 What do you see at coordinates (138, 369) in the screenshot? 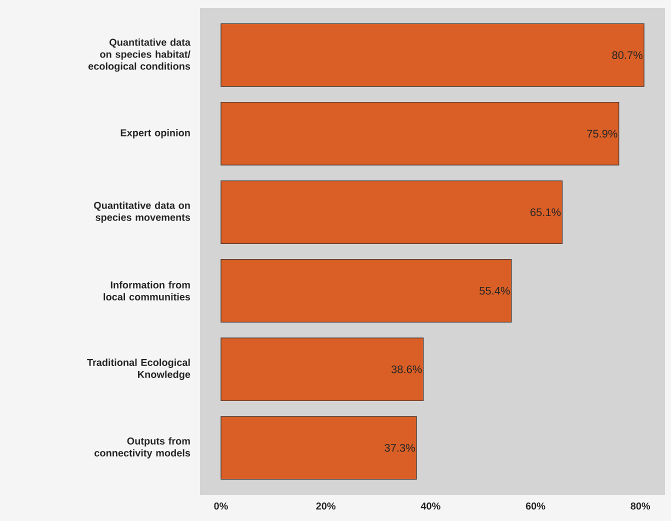
I see `y-tick-label: Traditional Ecological Knowledge` at bounding box center [138, 369].